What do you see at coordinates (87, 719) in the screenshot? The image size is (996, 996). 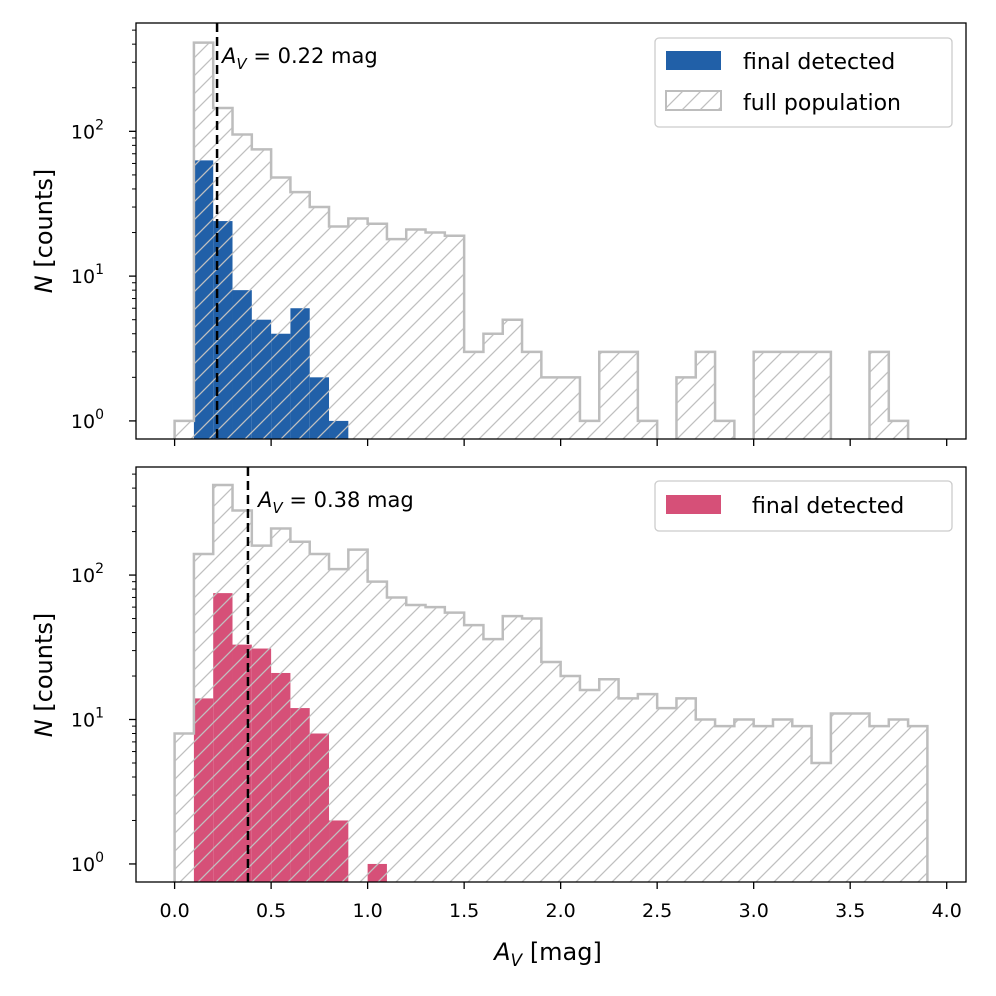 I see `bottom-ytick-label-1: 10¹` at bounding box center [87, 719].